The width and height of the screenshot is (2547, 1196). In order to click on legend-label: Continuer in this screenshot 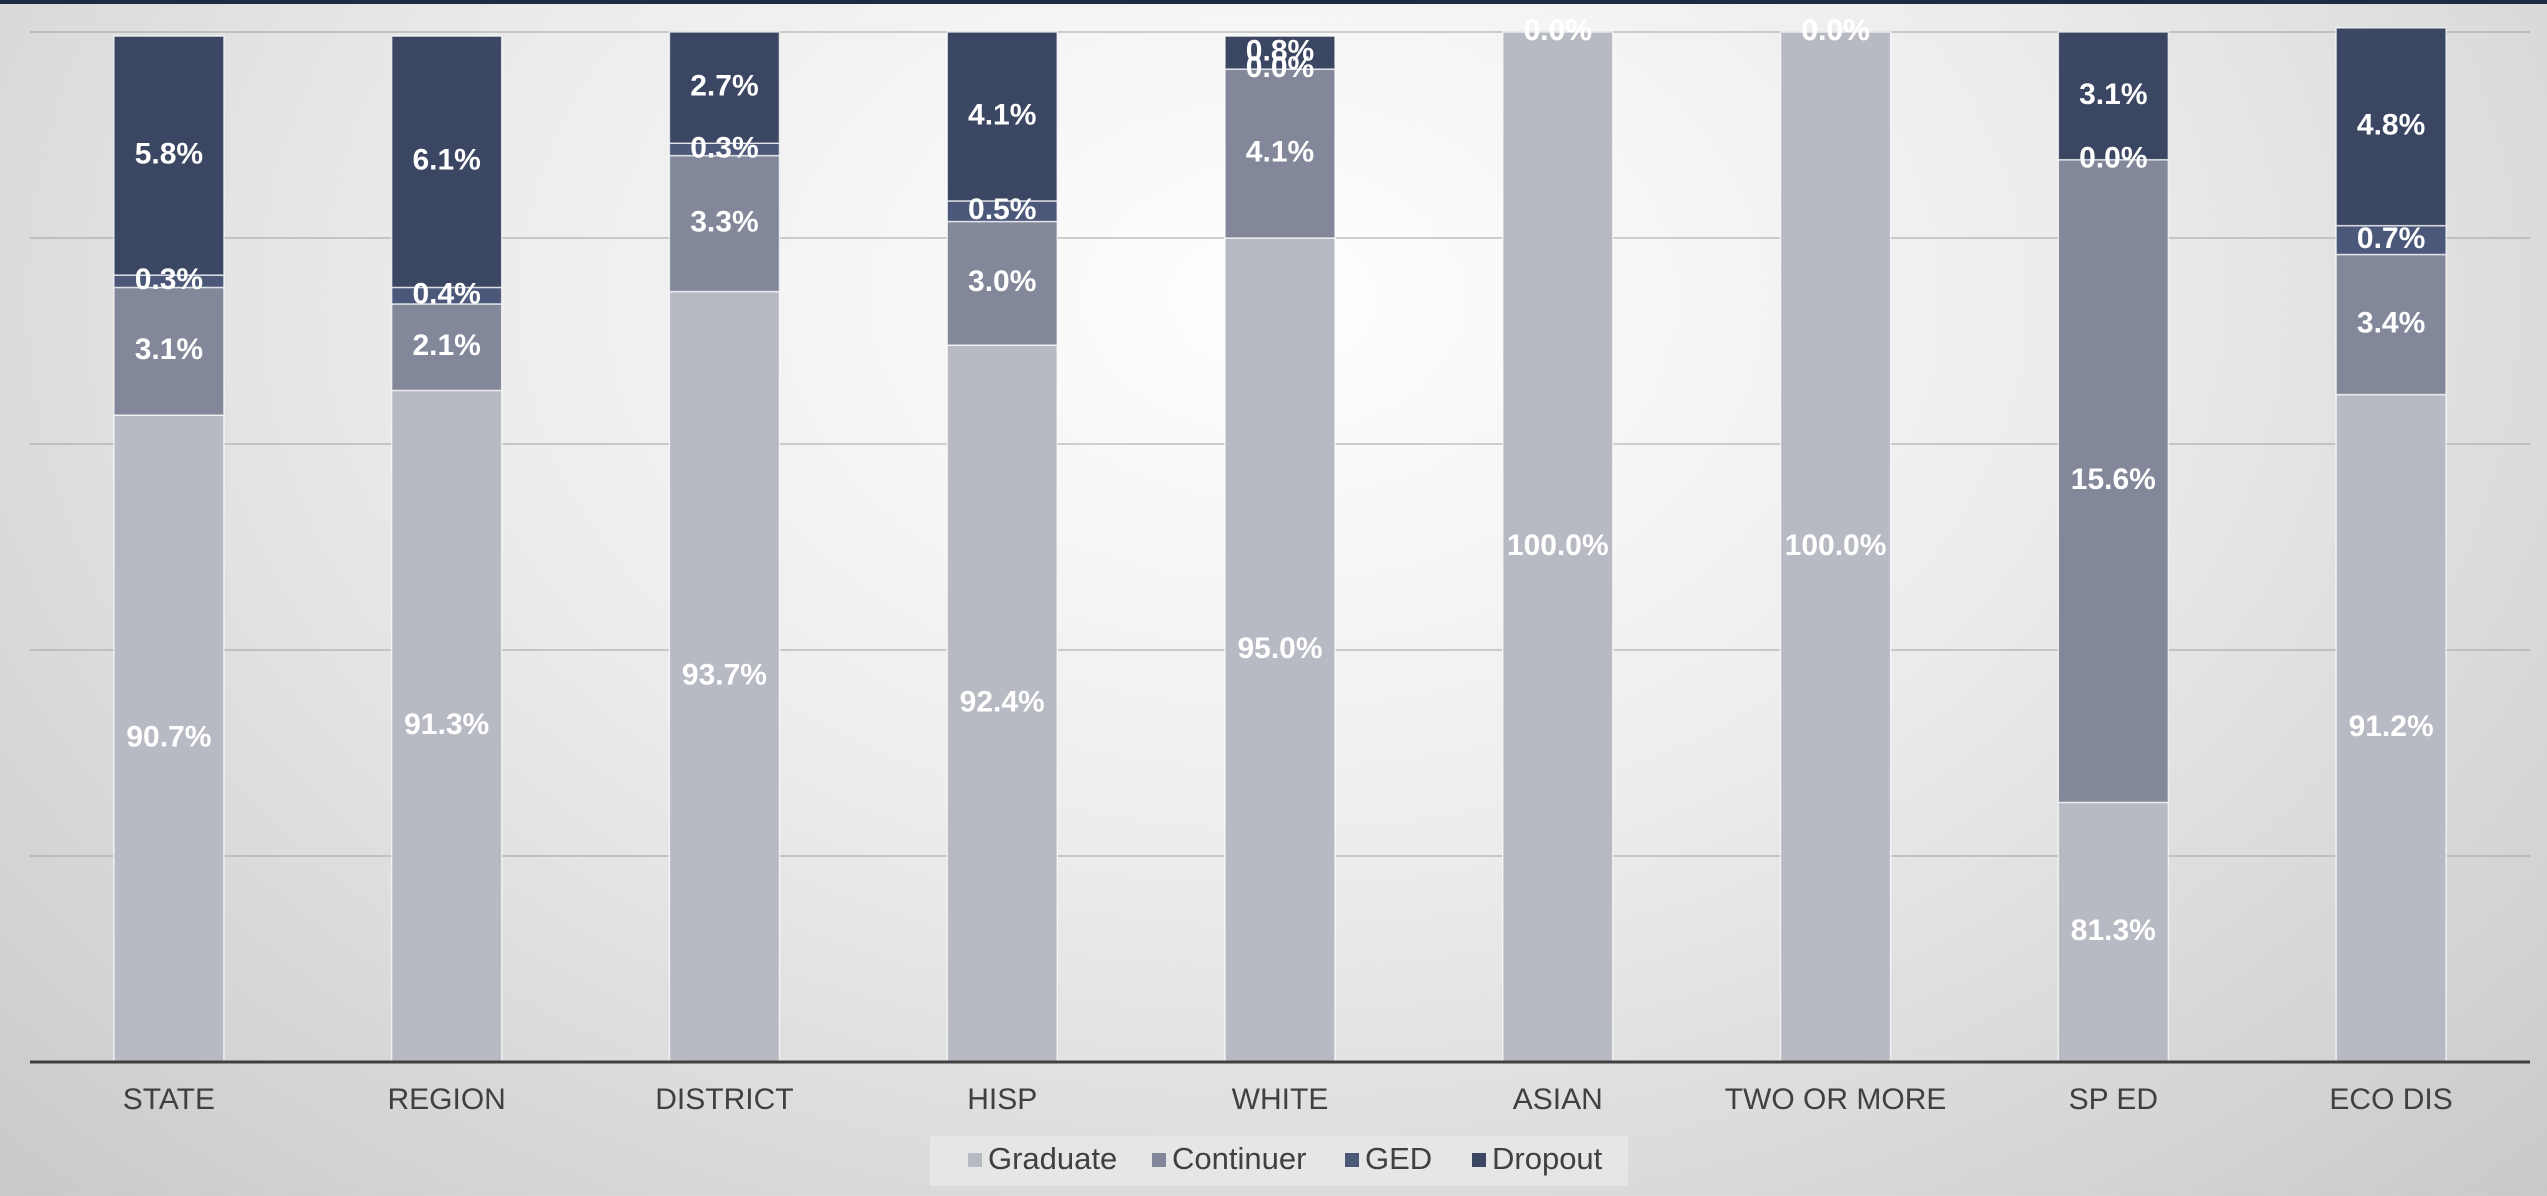, I will do `click(1239, 1158)`.